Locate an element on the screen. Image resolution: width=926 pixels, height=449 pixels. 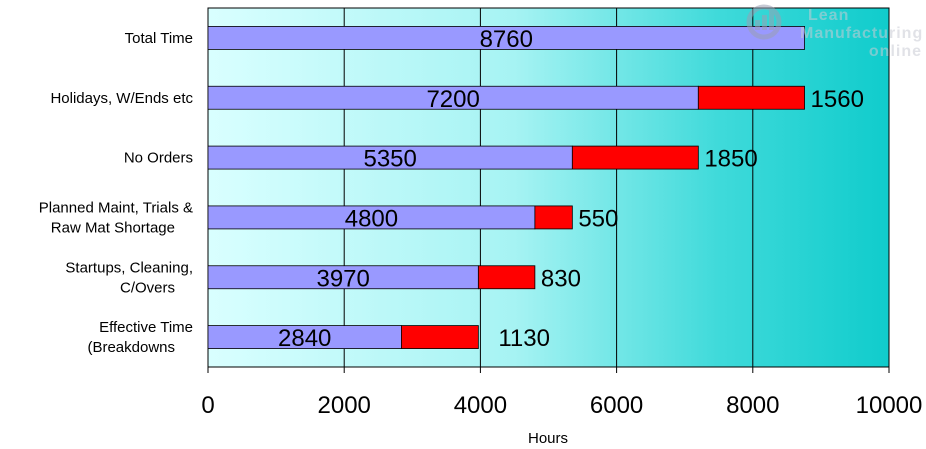
category-label: Total Time is located at coordinates (159, 38).